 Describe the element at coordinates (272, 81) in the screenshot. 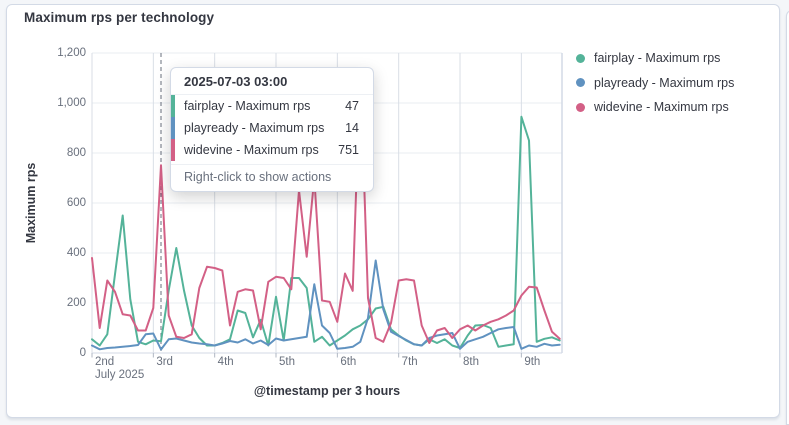

I see `tooltip-title: 2025-07-03 03:00` at that location.